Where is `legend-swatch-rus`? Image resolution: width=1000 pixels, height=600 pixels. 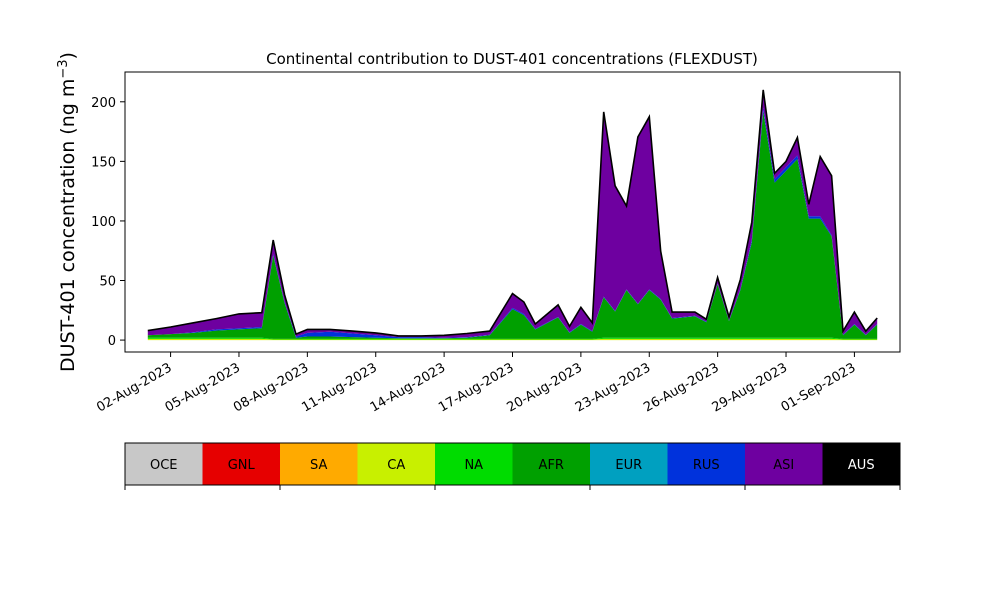 legend-swatch-rus is located at coordinates (706, 464).